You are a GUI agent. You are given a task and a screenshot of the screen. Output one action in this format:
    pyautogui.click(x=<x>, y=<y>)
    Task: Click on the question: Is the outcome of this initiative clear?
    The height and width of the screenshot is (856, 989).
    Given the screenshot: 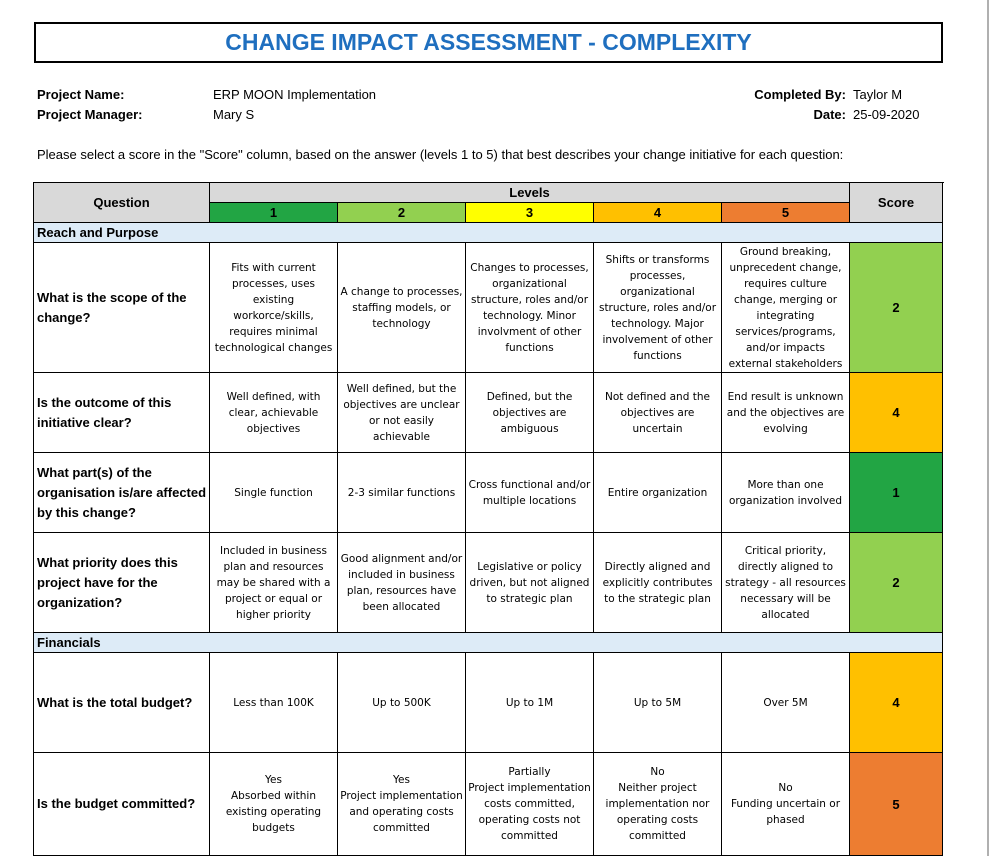 What is the action you would take?
    pyautogui.click(x=122, y=413)
    